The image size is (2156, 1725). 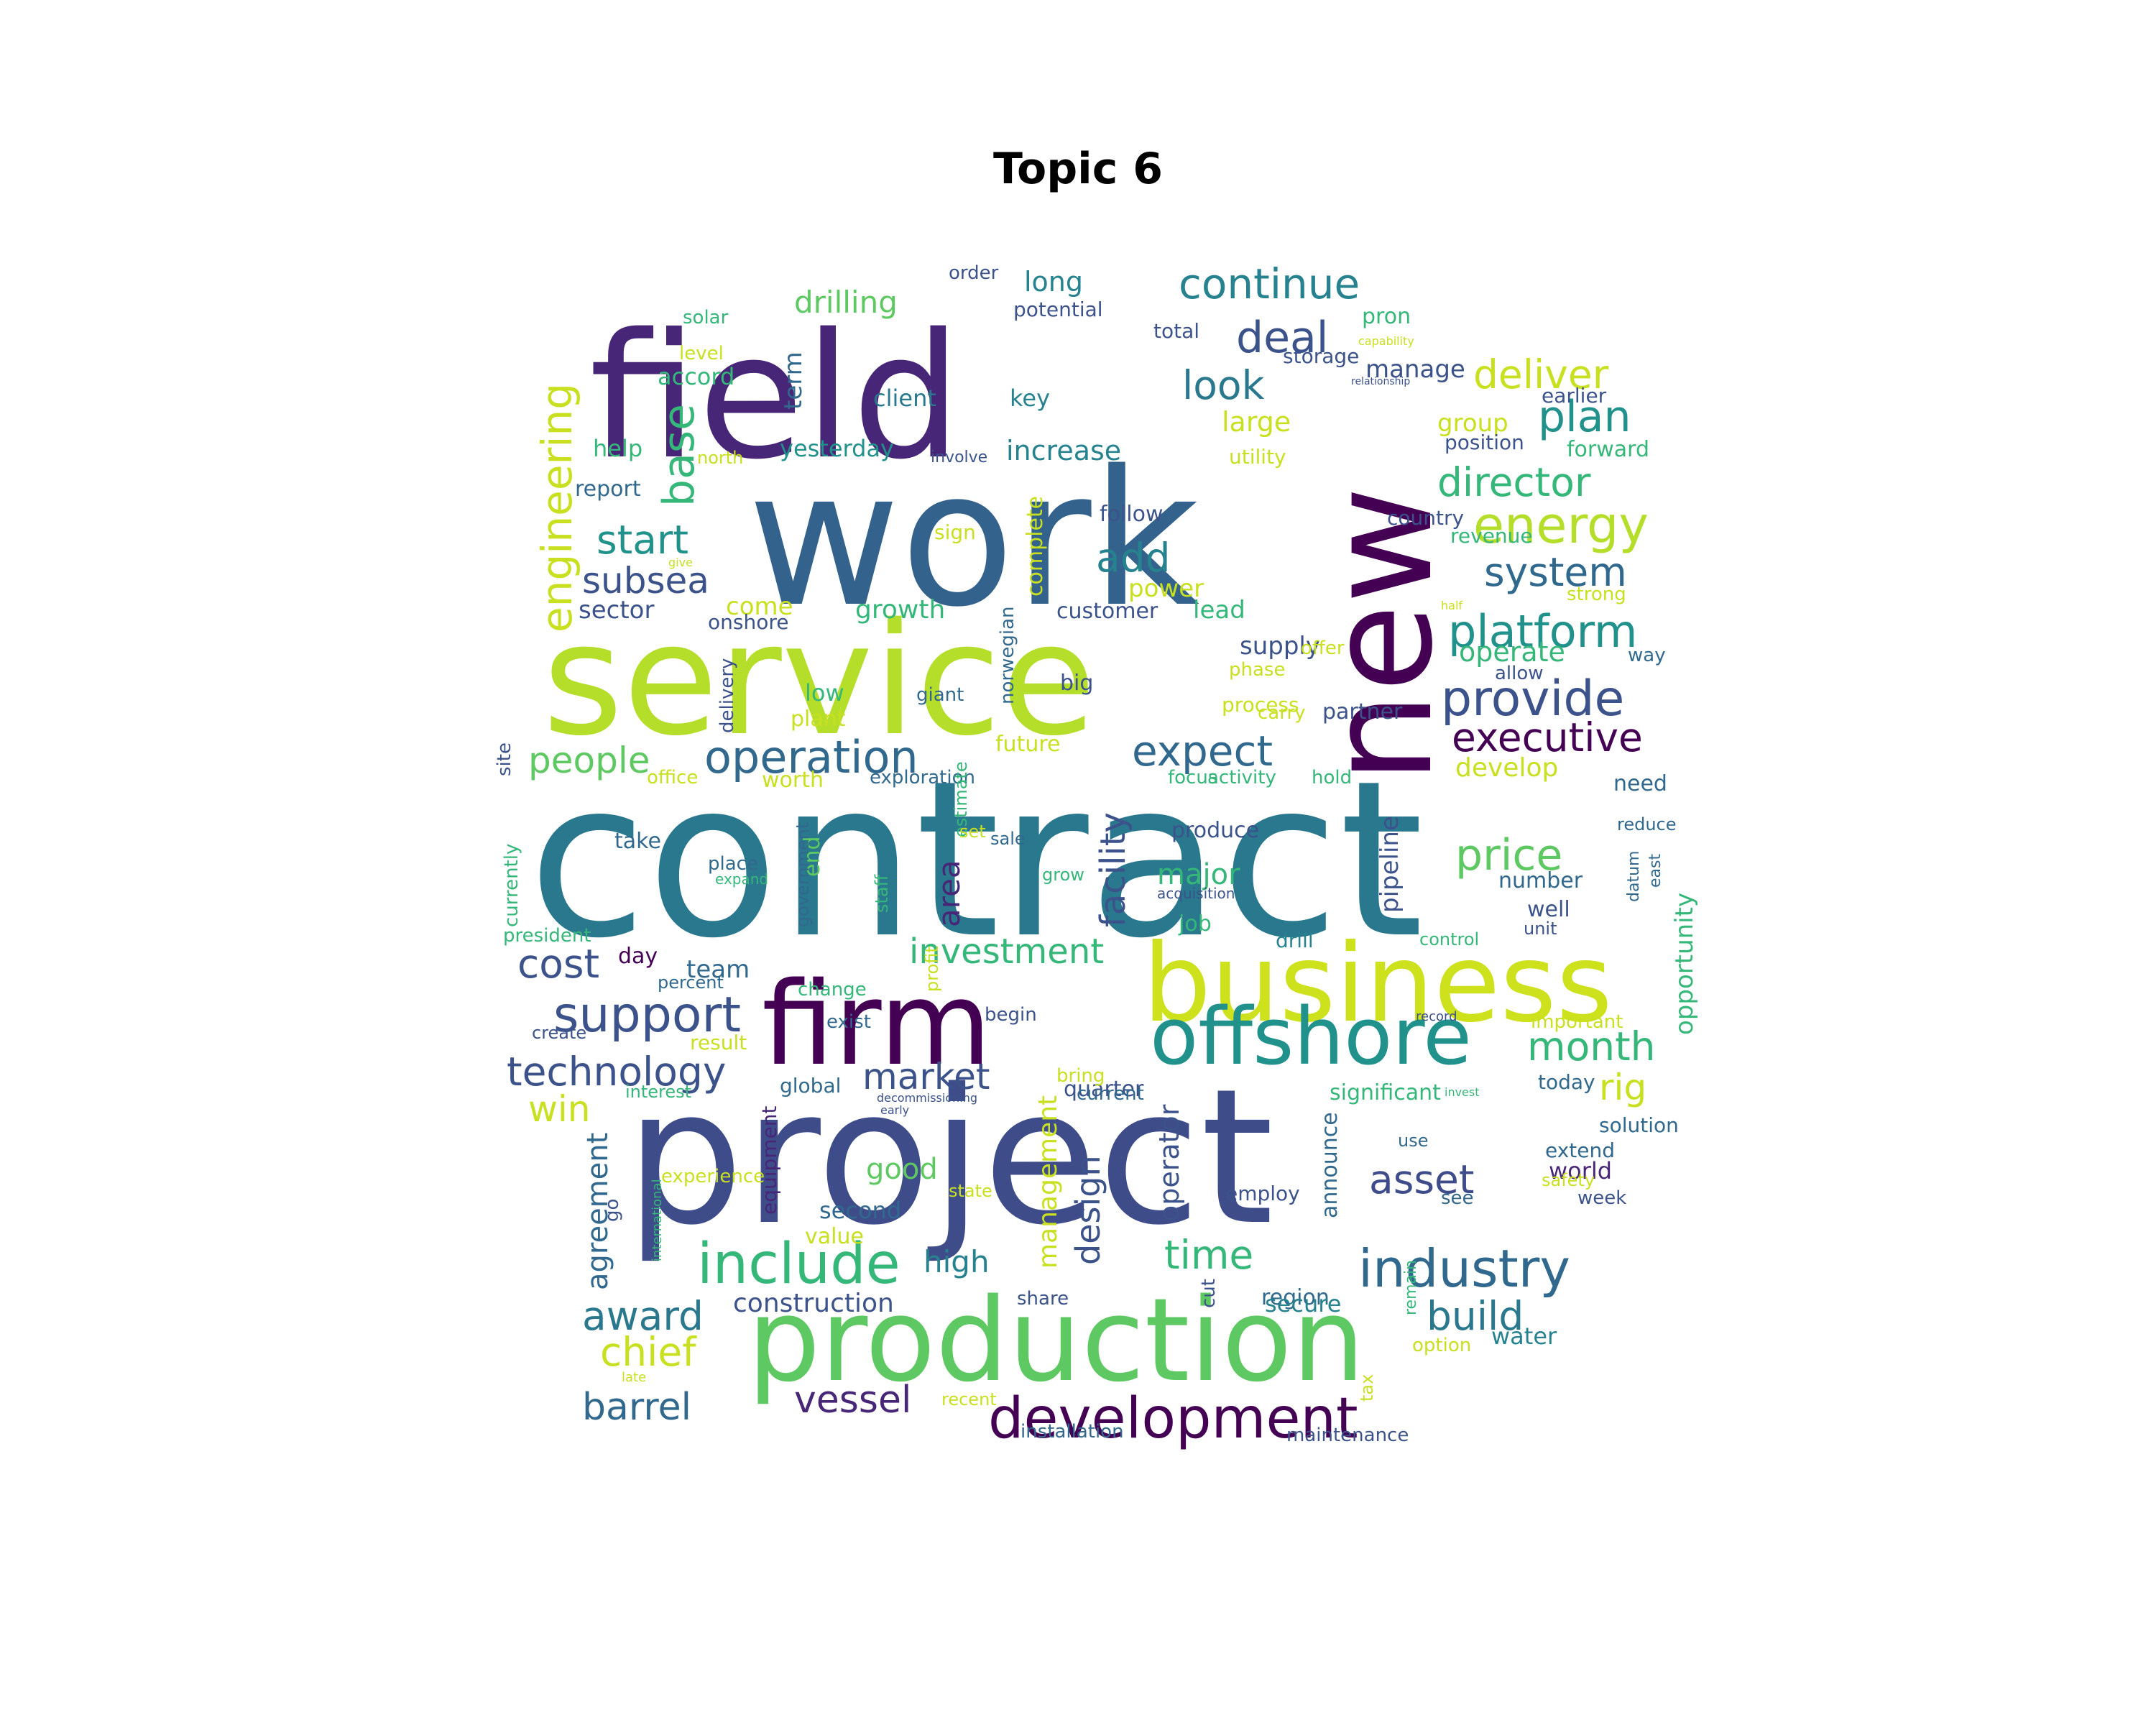 What do you see at coordinates (1519, 673) in the screenshot?
I see `word-allow: allow` at bounding box center [1519, 673].